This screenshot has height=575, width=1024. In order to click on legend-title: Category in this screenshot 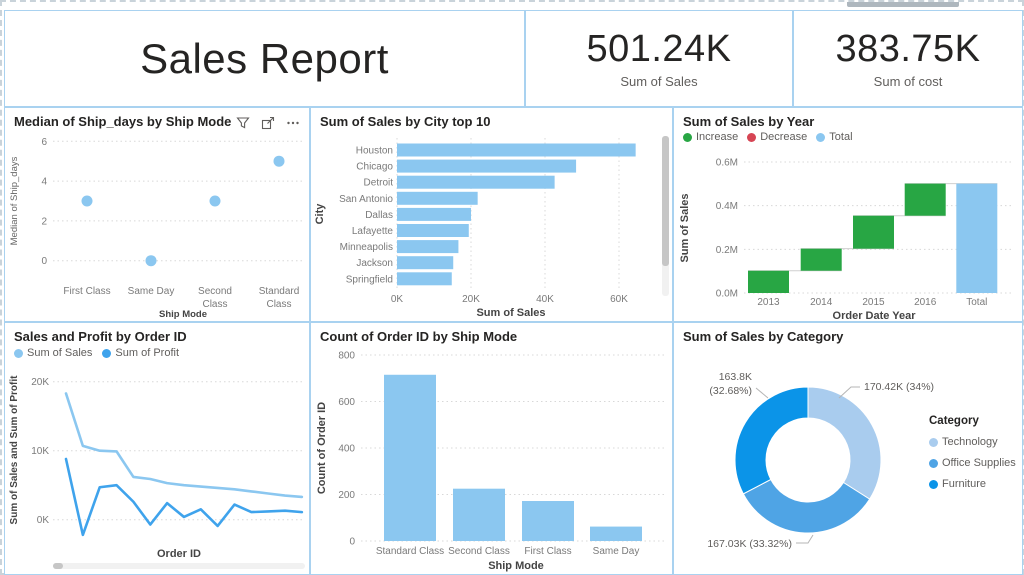, I will do `click(954, 421)`.